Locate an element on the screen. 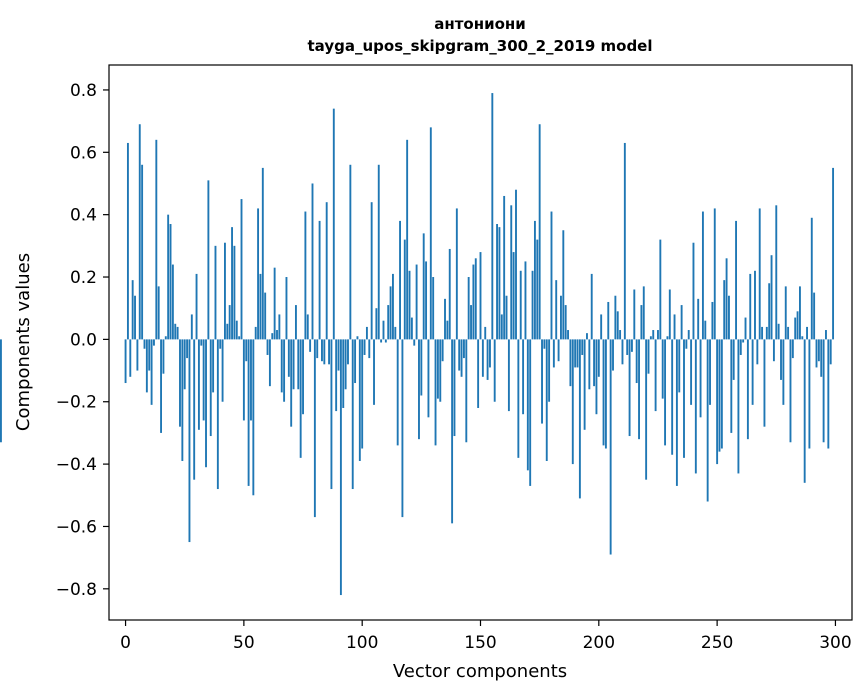  x-axis-ticks: 0 50 100 150 200 250 300 is located at coordinates (486, 636).